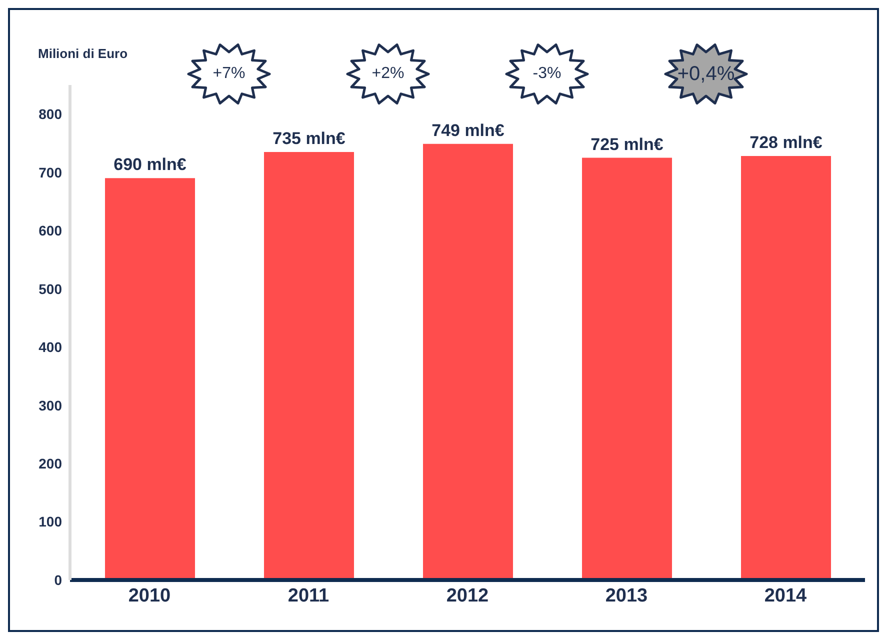  I want to click on y-tick-label: 300, so click(50, 405).